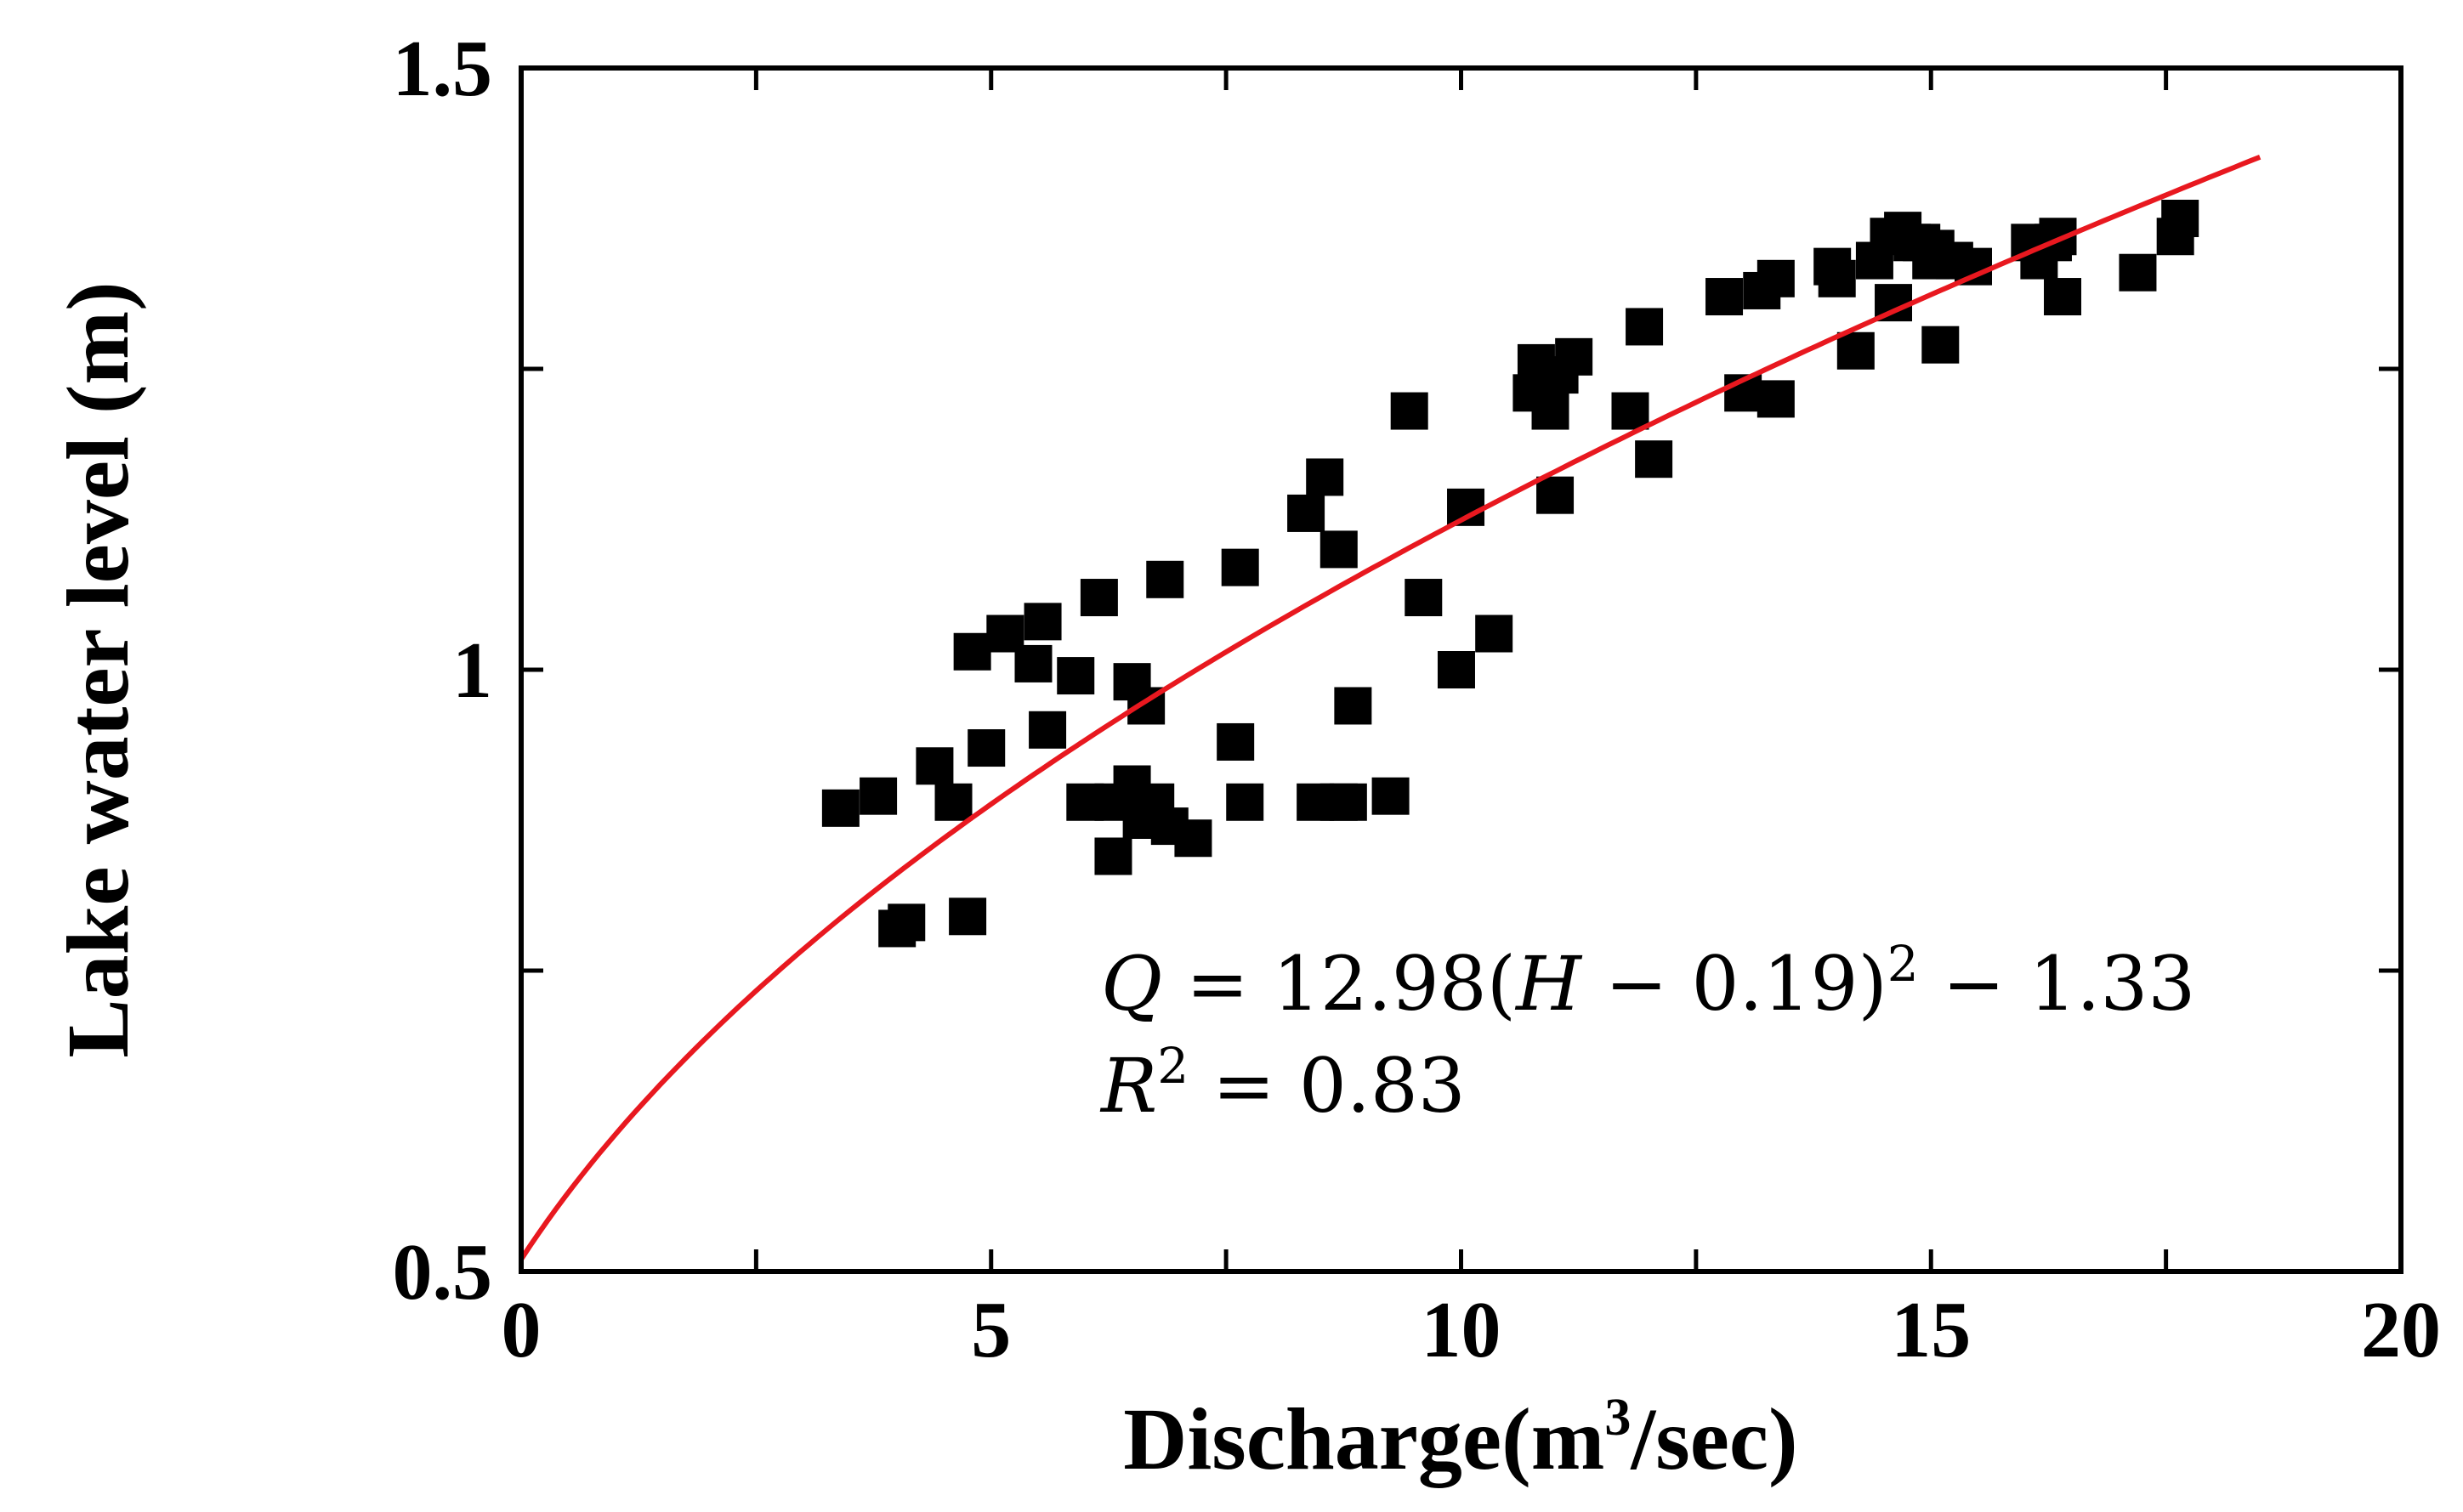 The width and height of the screenshot is (2463, 1512). Describe the element at coordinates (1461, 1330) in the screenshot. I see `x-tick-label: 10` at that location.